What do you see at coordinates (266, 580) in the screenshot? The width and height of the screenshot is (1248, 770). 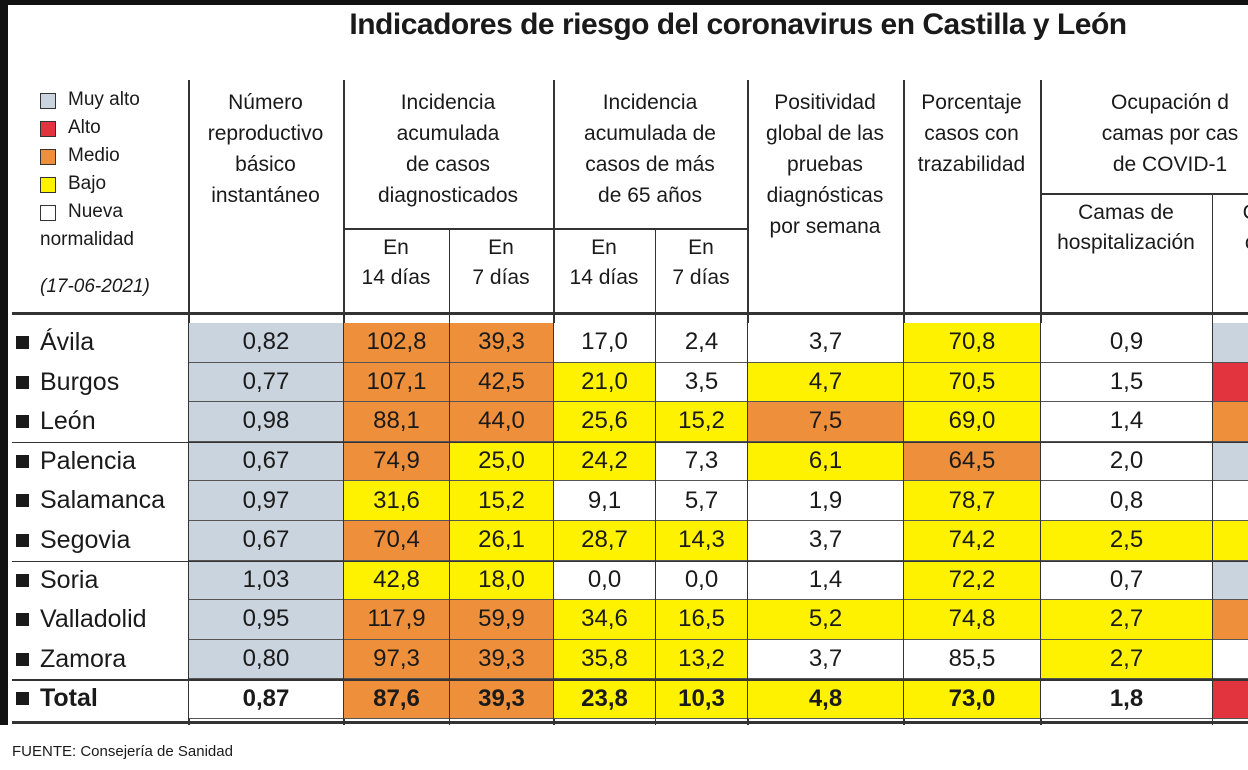 I see `cell: 1,03` at bounding box center [266, 580].